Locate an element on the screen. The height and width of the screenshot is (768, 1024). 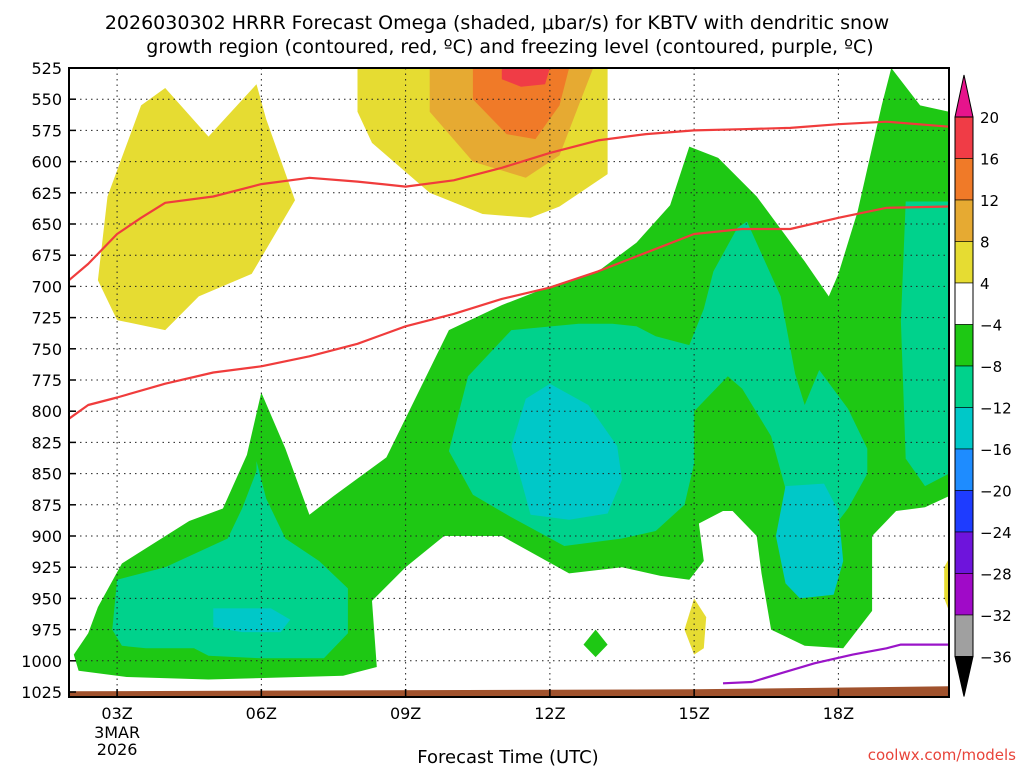
y-tick-label-525: 525 is located at coordinates (46, 68).